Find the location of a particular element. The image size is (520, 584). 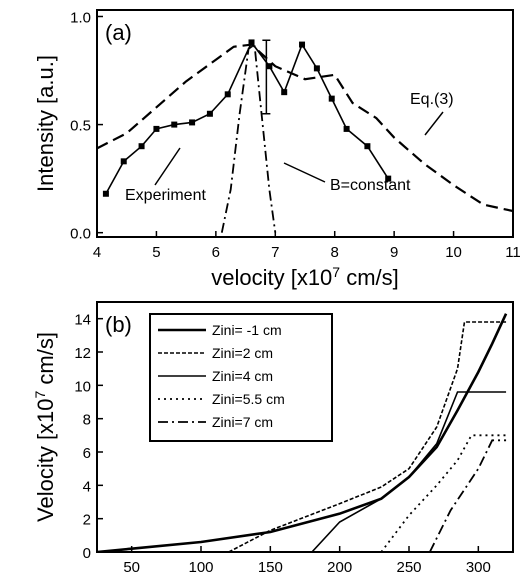

legend-label: Zini= -1 cm is located at coordinates (247, 330).